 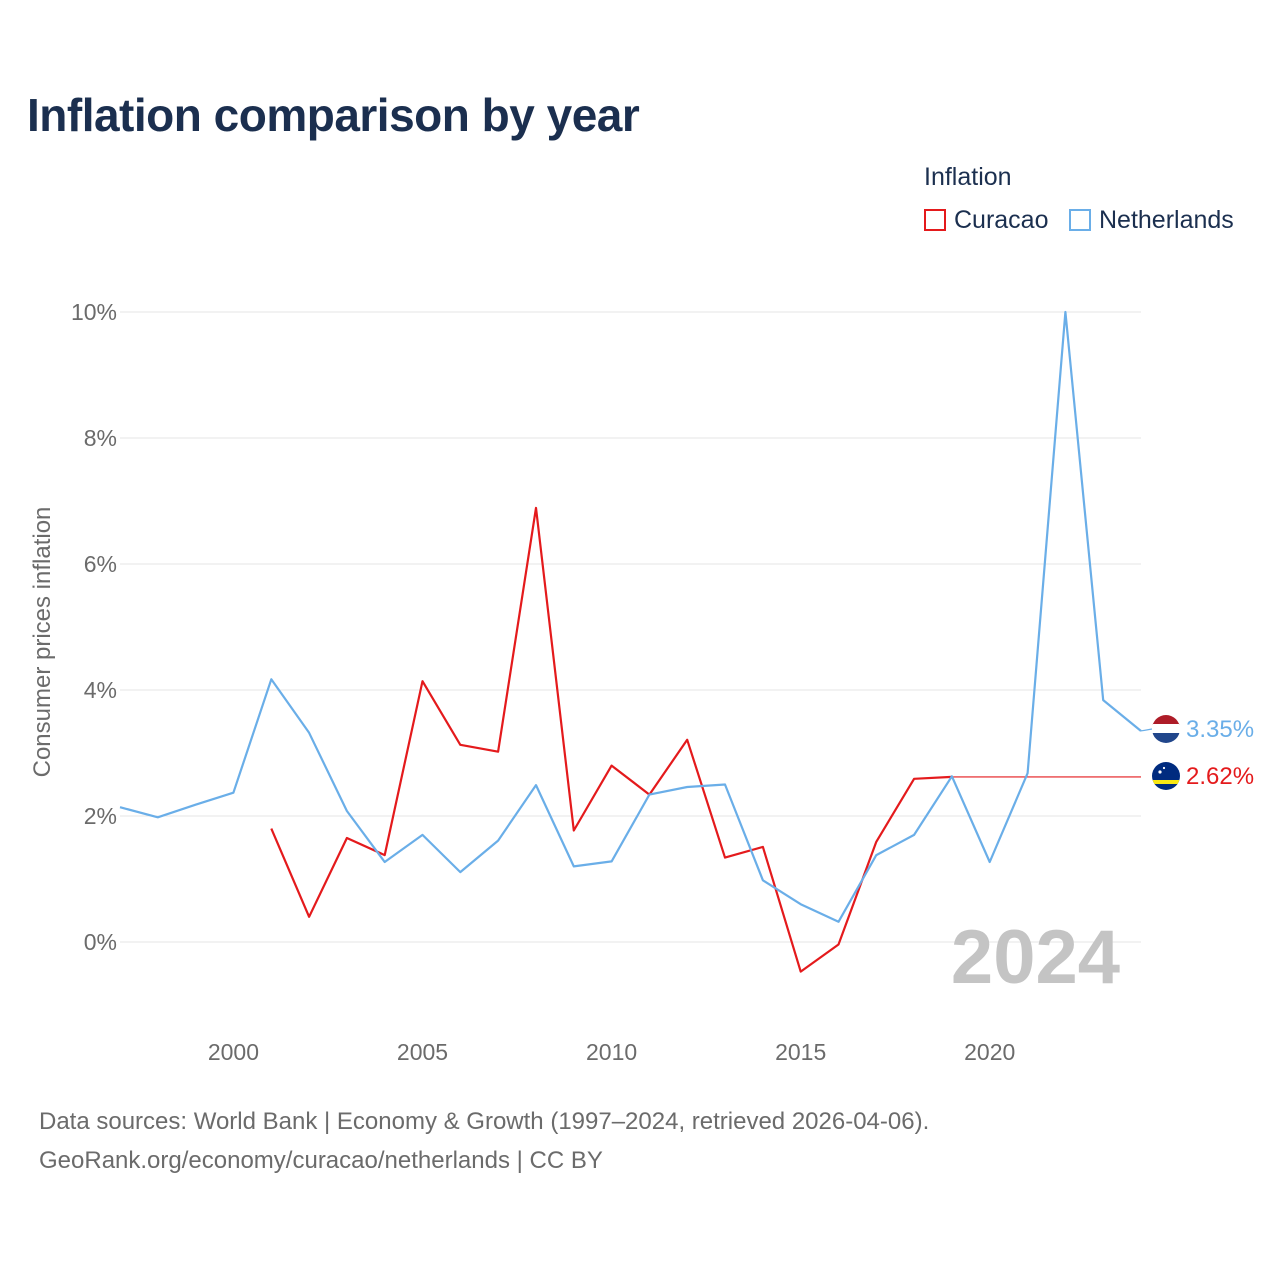 What do you see at coordinates (1001, 219) in the screenshot?
I see `legend-label-curacao: Curacao` at bounding box center [1001, 219].